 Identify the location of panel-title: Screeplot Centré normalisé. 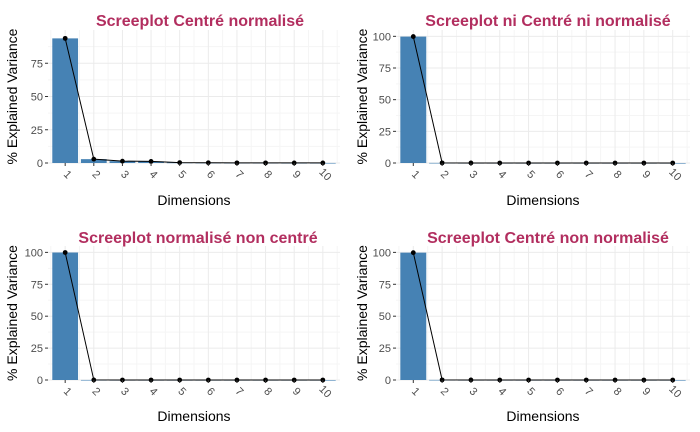
(200, 21).